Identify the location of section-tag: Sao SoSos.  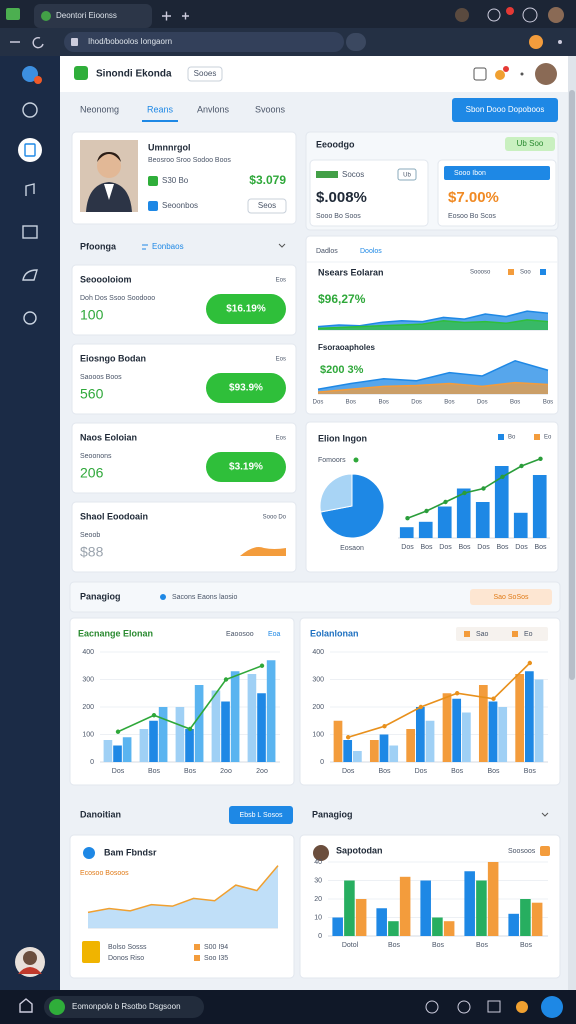
(511, 597).